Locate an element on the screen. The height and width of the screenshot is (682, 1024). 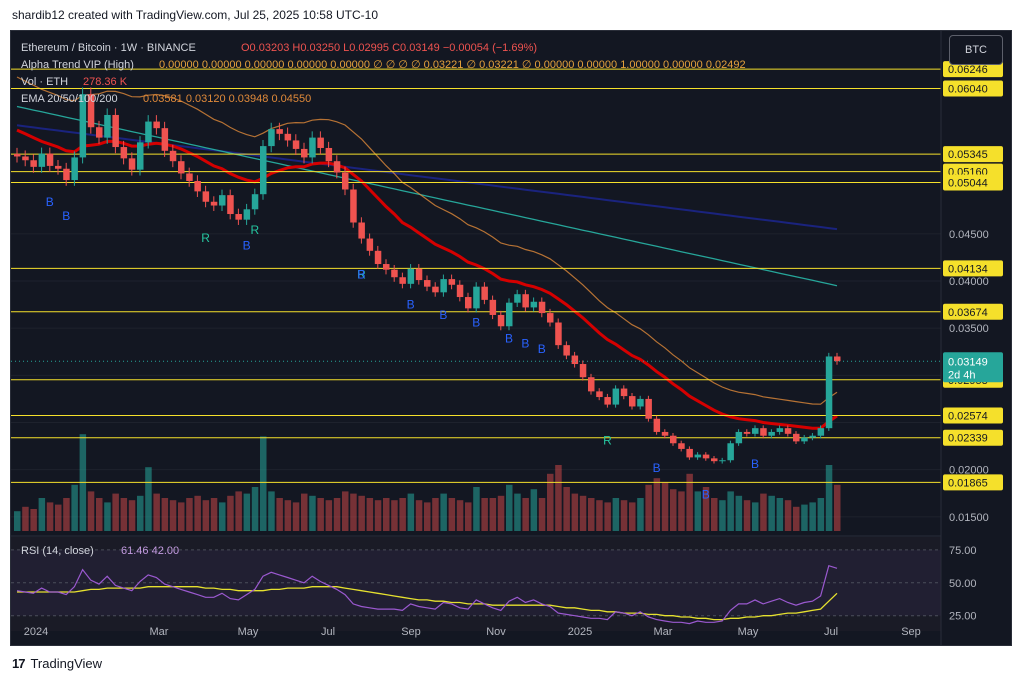
time-tick: Jul is located at coordinates (831, 632).